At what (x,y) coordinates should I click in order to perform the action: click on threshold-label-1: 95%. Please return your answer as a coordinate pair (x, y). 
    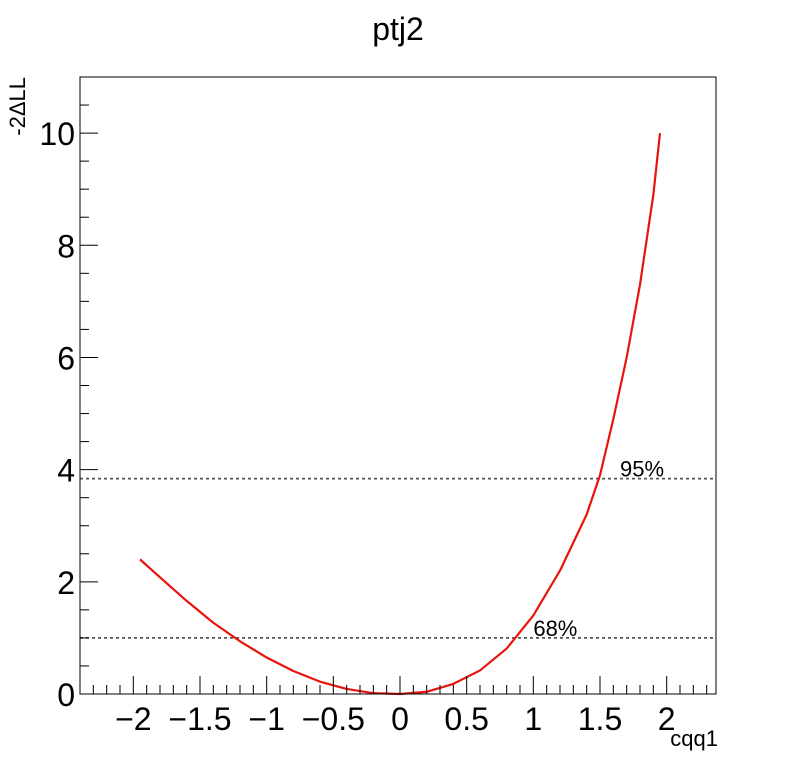
    Looking at the image, I should click on (642, 469).